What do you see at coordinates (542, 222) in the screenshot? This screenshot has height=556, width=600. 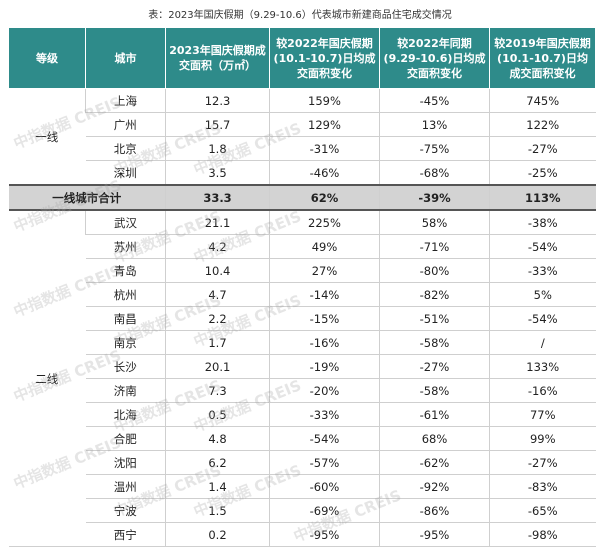 I see `cell-v2019: -38%` at bounding box center [542, 222].